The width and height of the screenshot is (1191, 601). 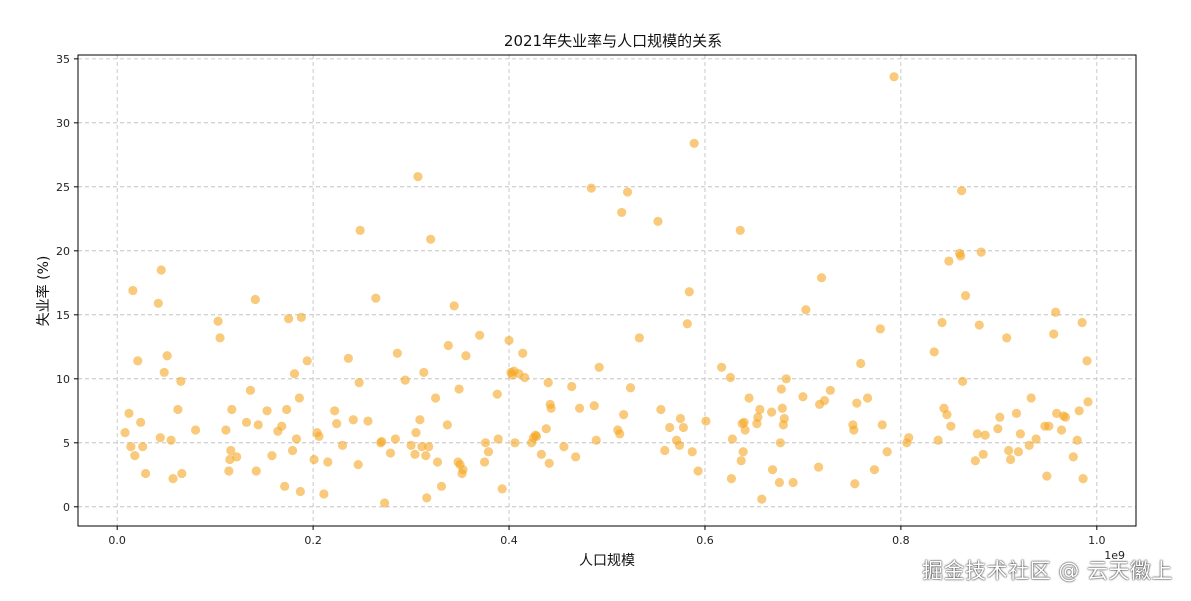 I want to click on x-tick-label: 0.8, so click(x=901, y=540).